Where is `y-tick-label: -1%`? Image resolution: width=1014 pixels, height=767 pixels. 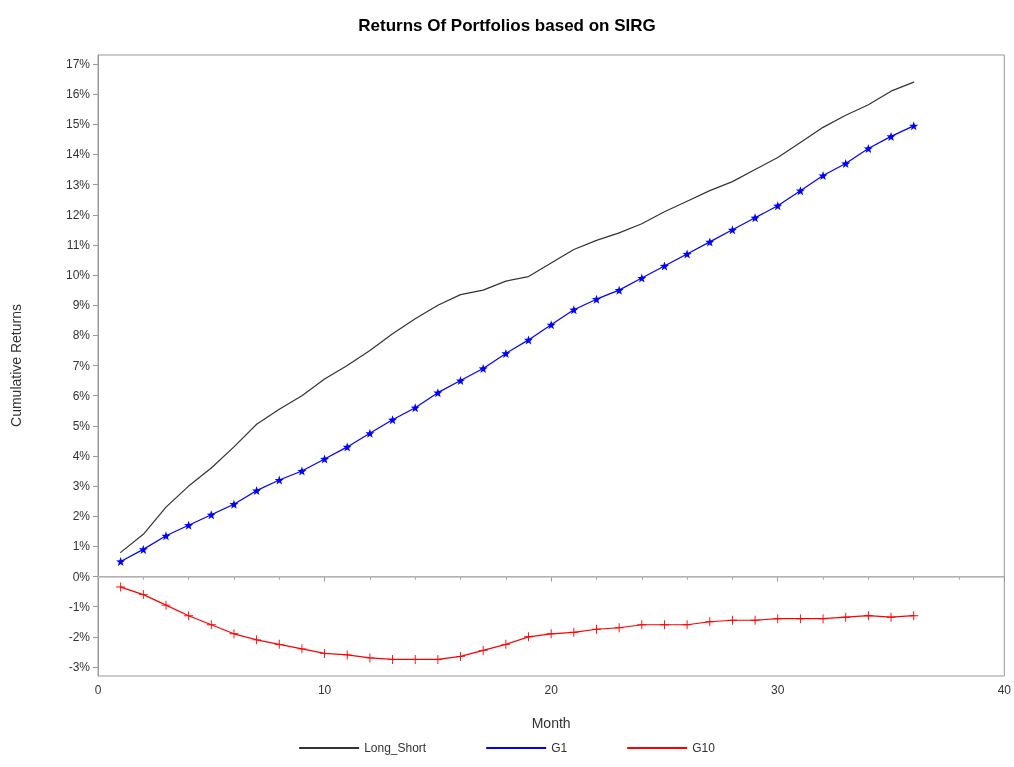
y-tick-label: -1% is located at coordinates (79, 606).